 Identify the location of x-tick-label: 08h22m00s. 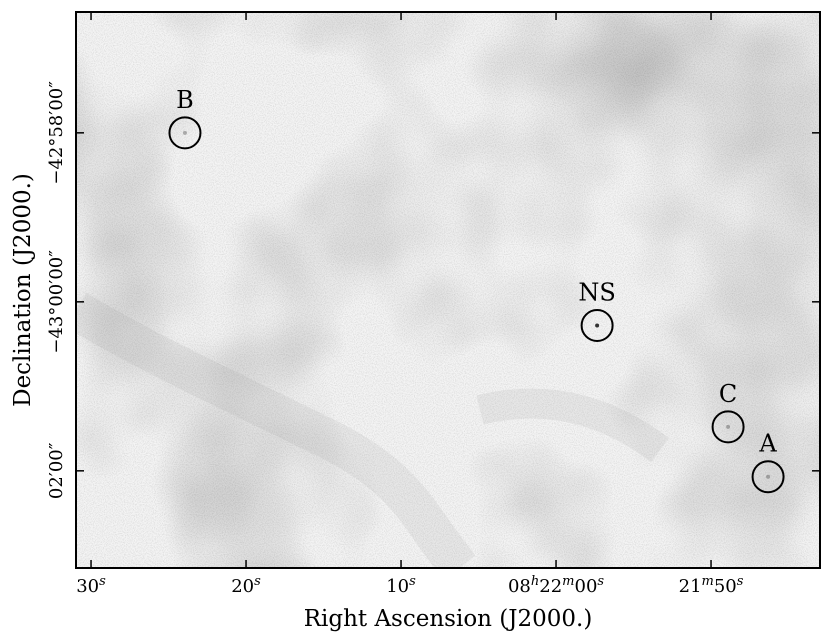
(556, 585).